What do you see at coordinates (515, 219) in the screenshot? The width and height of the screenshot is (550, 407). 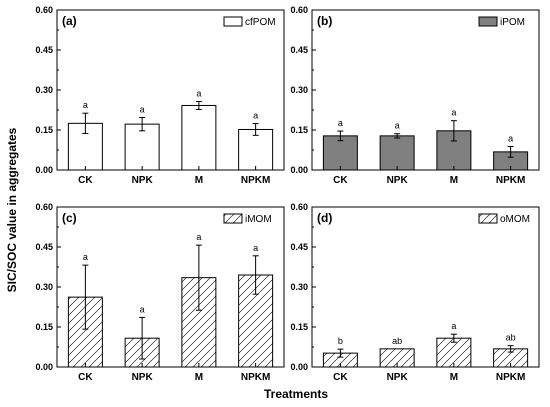 I see `legend-label: oMOM` at bounding box center [515, 219].